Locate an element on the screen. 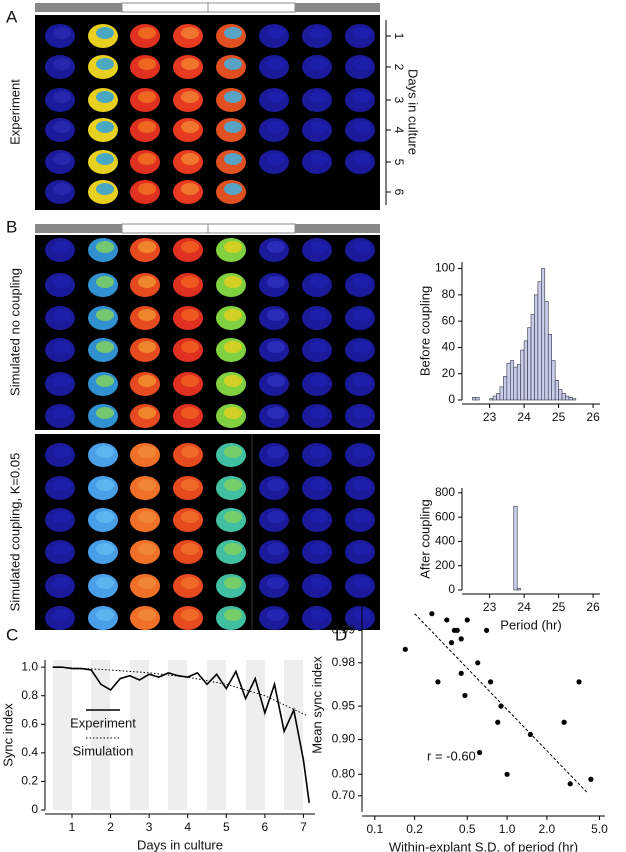 Image resolution: width=626 pixels, height=852 pixels. panel-label: A is located at coordinates (12, 16).